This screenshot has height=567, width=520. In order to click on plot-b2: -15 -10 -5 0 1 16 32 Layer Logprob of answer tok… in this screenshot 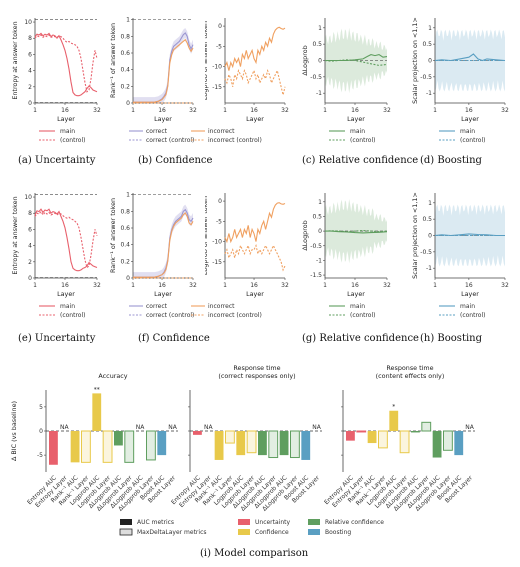, I will do `click(247, 70)`.